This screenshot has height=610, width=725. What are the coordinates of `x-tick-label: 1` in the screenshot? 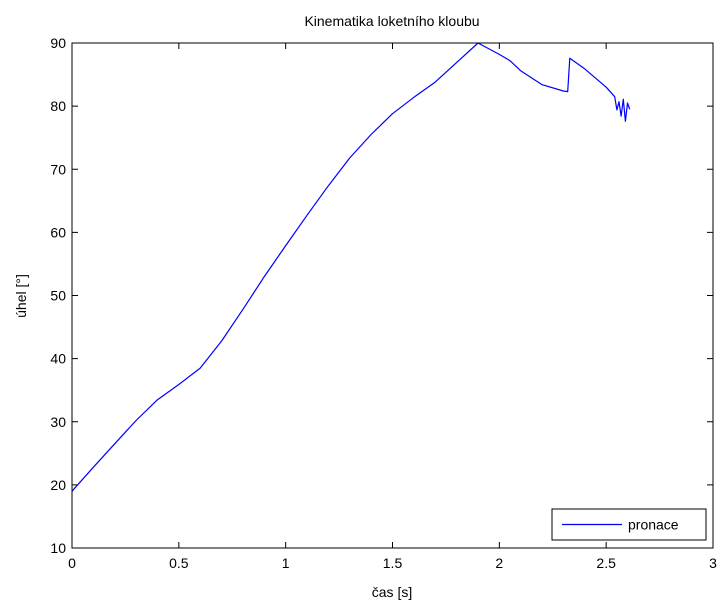 It's located at (286, 563).